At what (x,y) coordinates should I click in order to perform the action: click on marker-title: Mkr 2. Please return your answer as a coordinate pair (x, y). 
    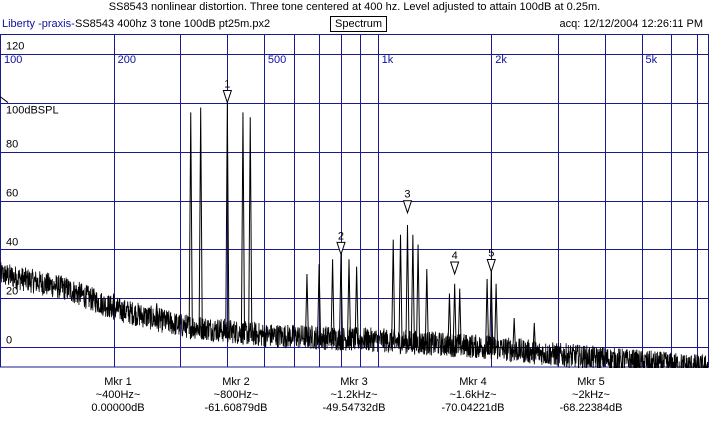
    Looking at the image, I should click on (236, 382).